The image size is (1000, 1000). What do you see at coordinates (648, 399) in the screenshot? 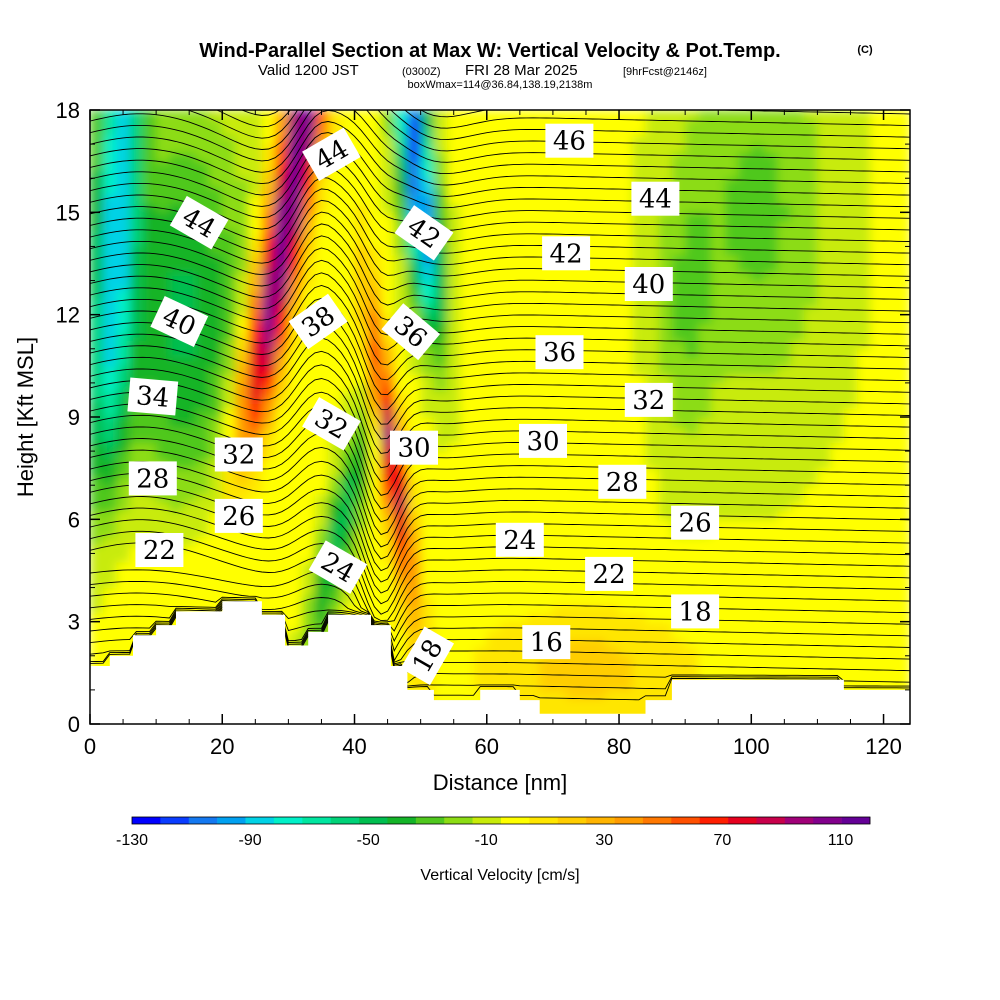
I see `contour-label: 32` at bounding box center [648, 399].